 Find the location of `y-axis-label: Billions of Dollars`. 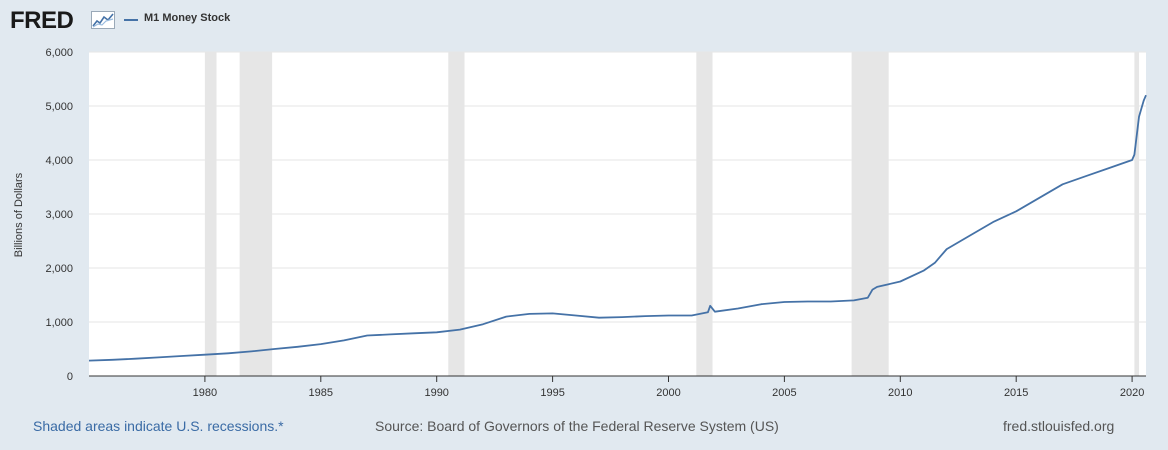

y-axis-label: Billions of Dollars is located at coordinates (19, 214).